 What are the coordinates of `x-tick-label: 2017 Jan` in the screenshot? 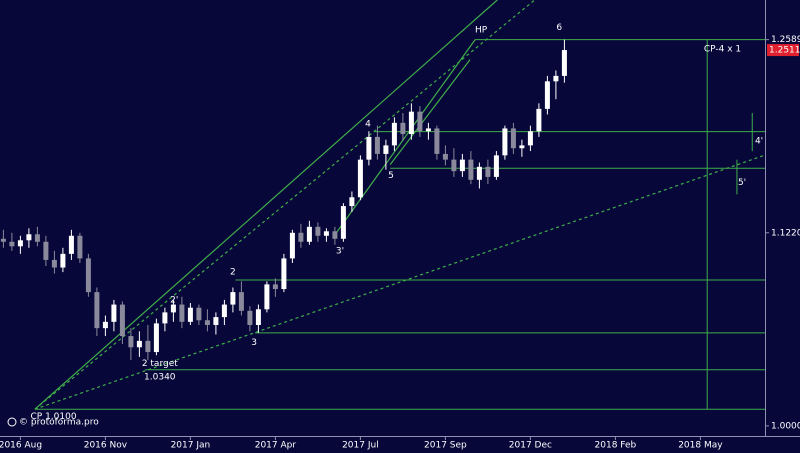 It's located at (191, 446).